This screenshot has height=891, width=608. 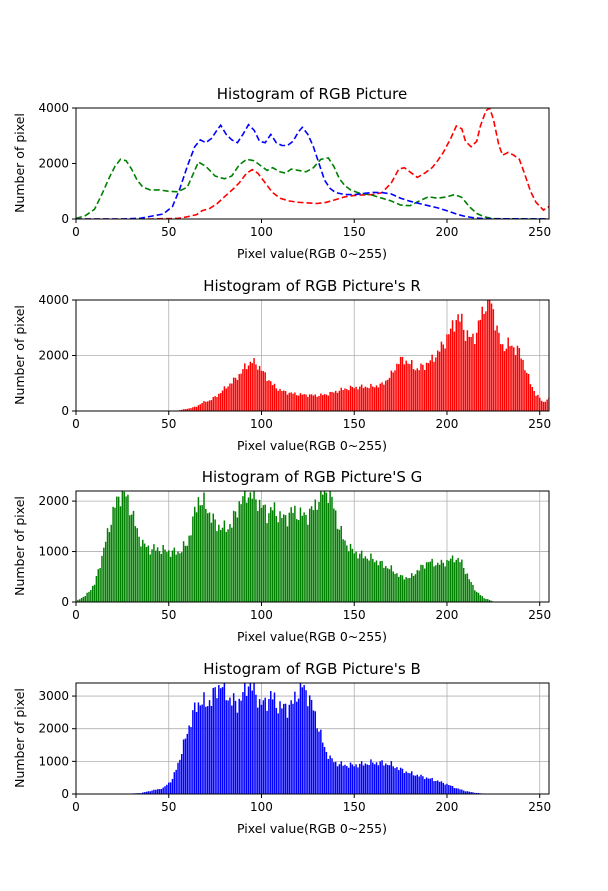 What do you see at coordinates (539, 807) in the screenshot?
I see `x-tick-label: 250` at bounding box center [539, 807].